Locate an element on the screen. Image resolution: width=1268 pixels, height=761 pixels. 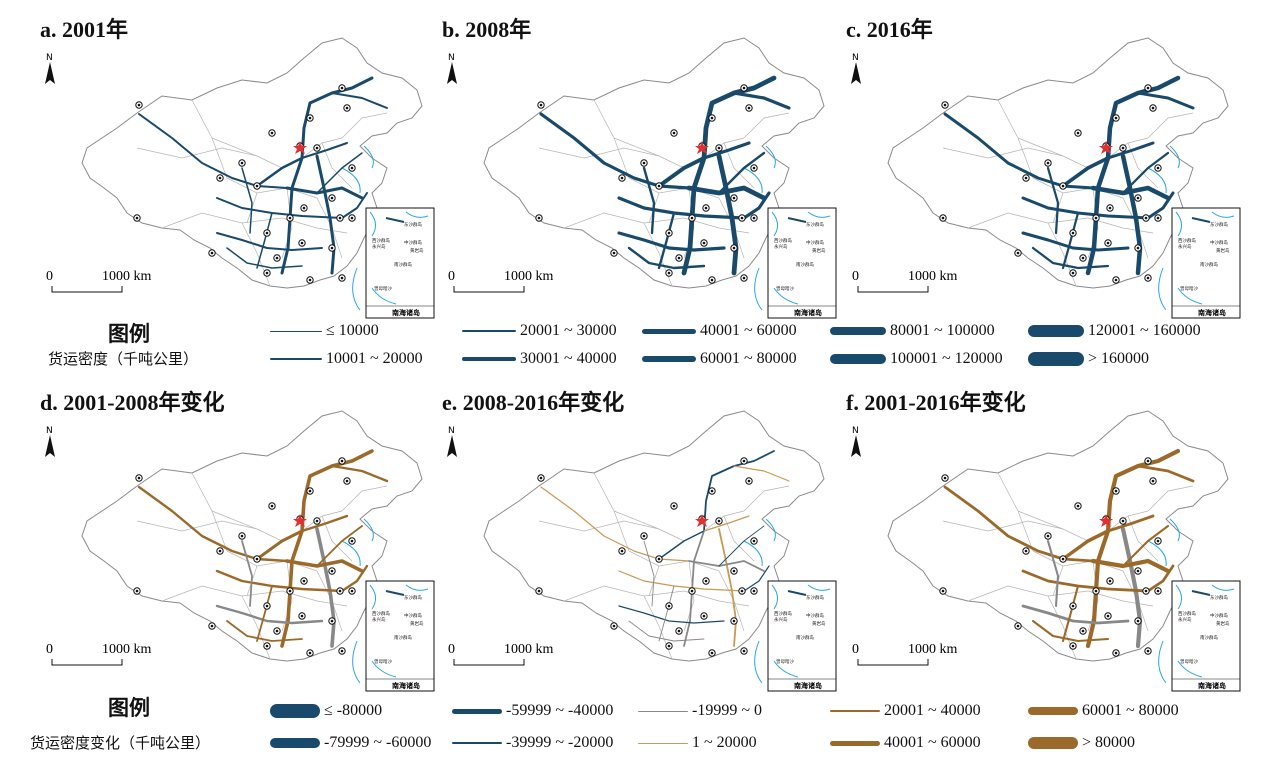
inset-label: 永兴岛 is located at coordinates (1185, 619).